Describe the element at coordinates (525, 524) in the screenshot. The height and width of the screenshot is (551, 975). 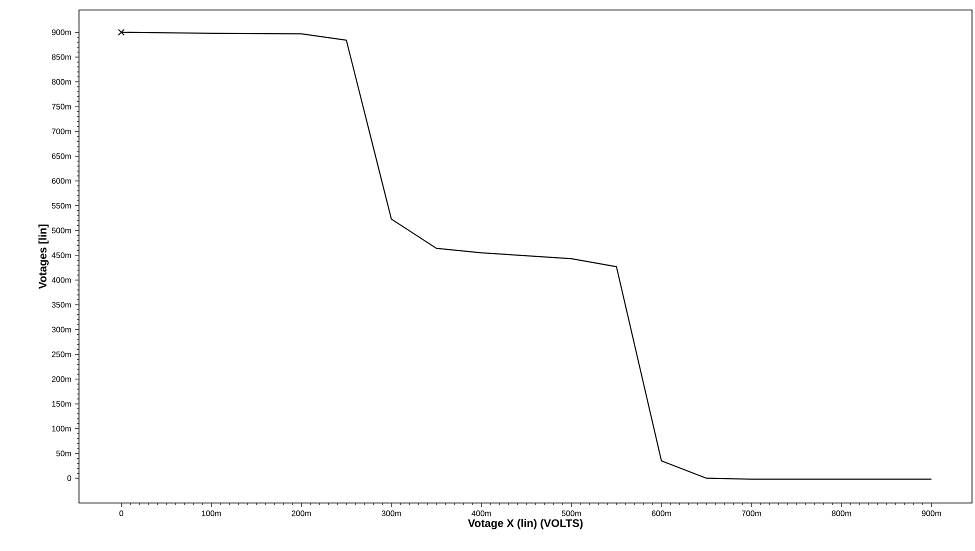
I see `x-axis-title: Votage X (lin) (VOLTS)` at that location.